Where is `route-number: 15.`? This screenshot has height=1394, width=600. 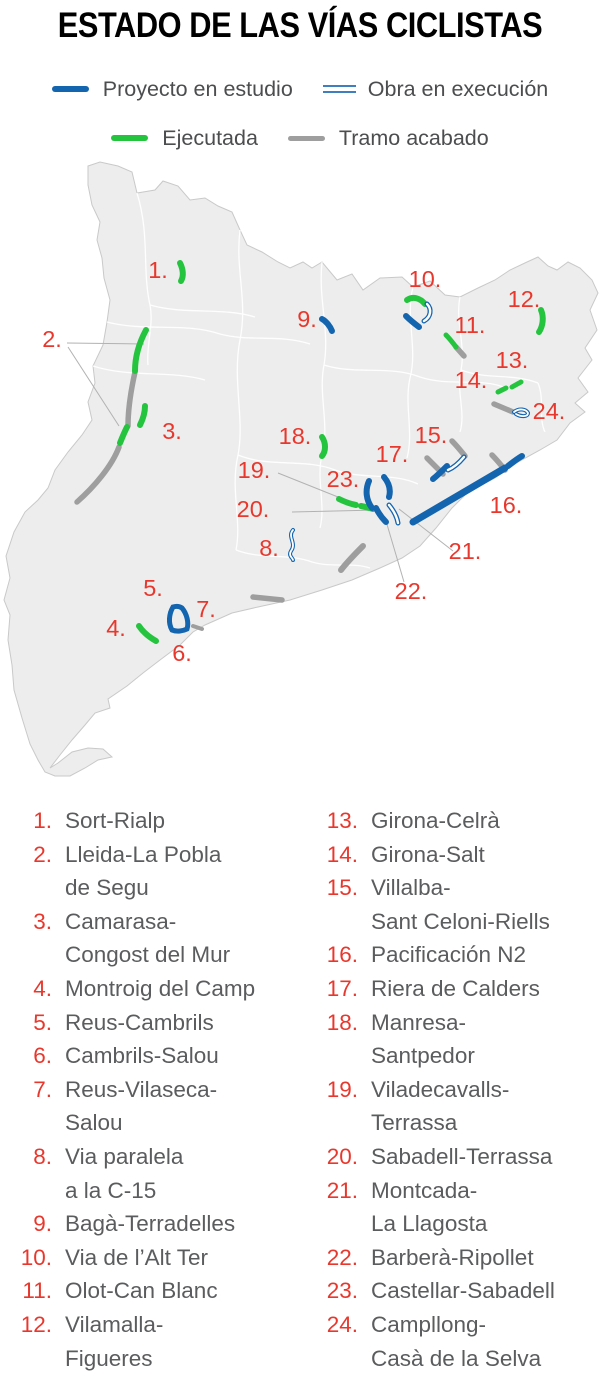 route-number: 15. is located at coordinates (342, 888).